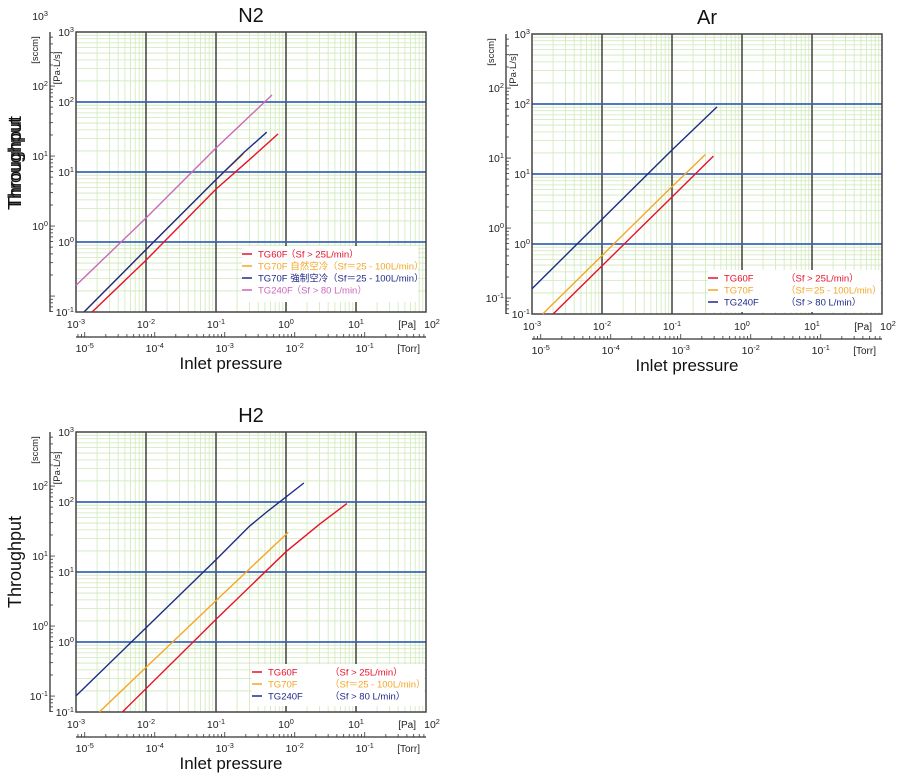  What do you see at coordinates (408, 349) in the screenshot?
I see `torr-unit-label: [Torr]` at bounding box center [408, 349].